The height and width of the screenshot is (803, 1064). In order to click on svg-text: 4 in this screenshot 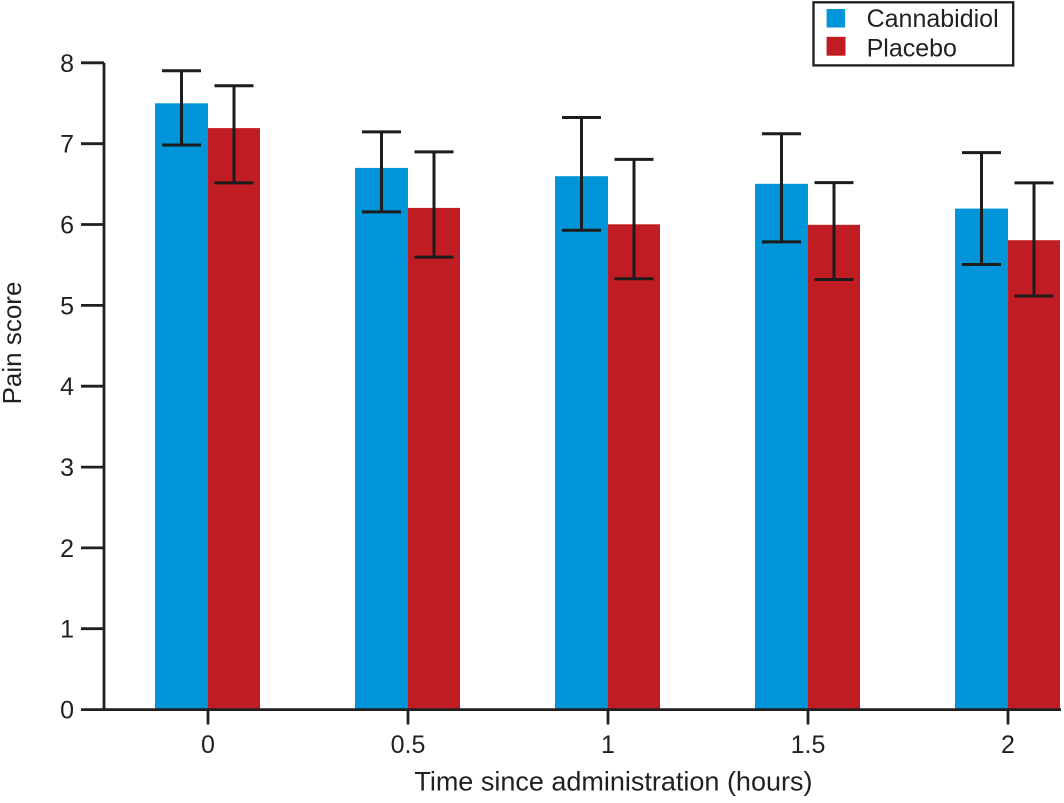, I will do `click(67, 387)`.